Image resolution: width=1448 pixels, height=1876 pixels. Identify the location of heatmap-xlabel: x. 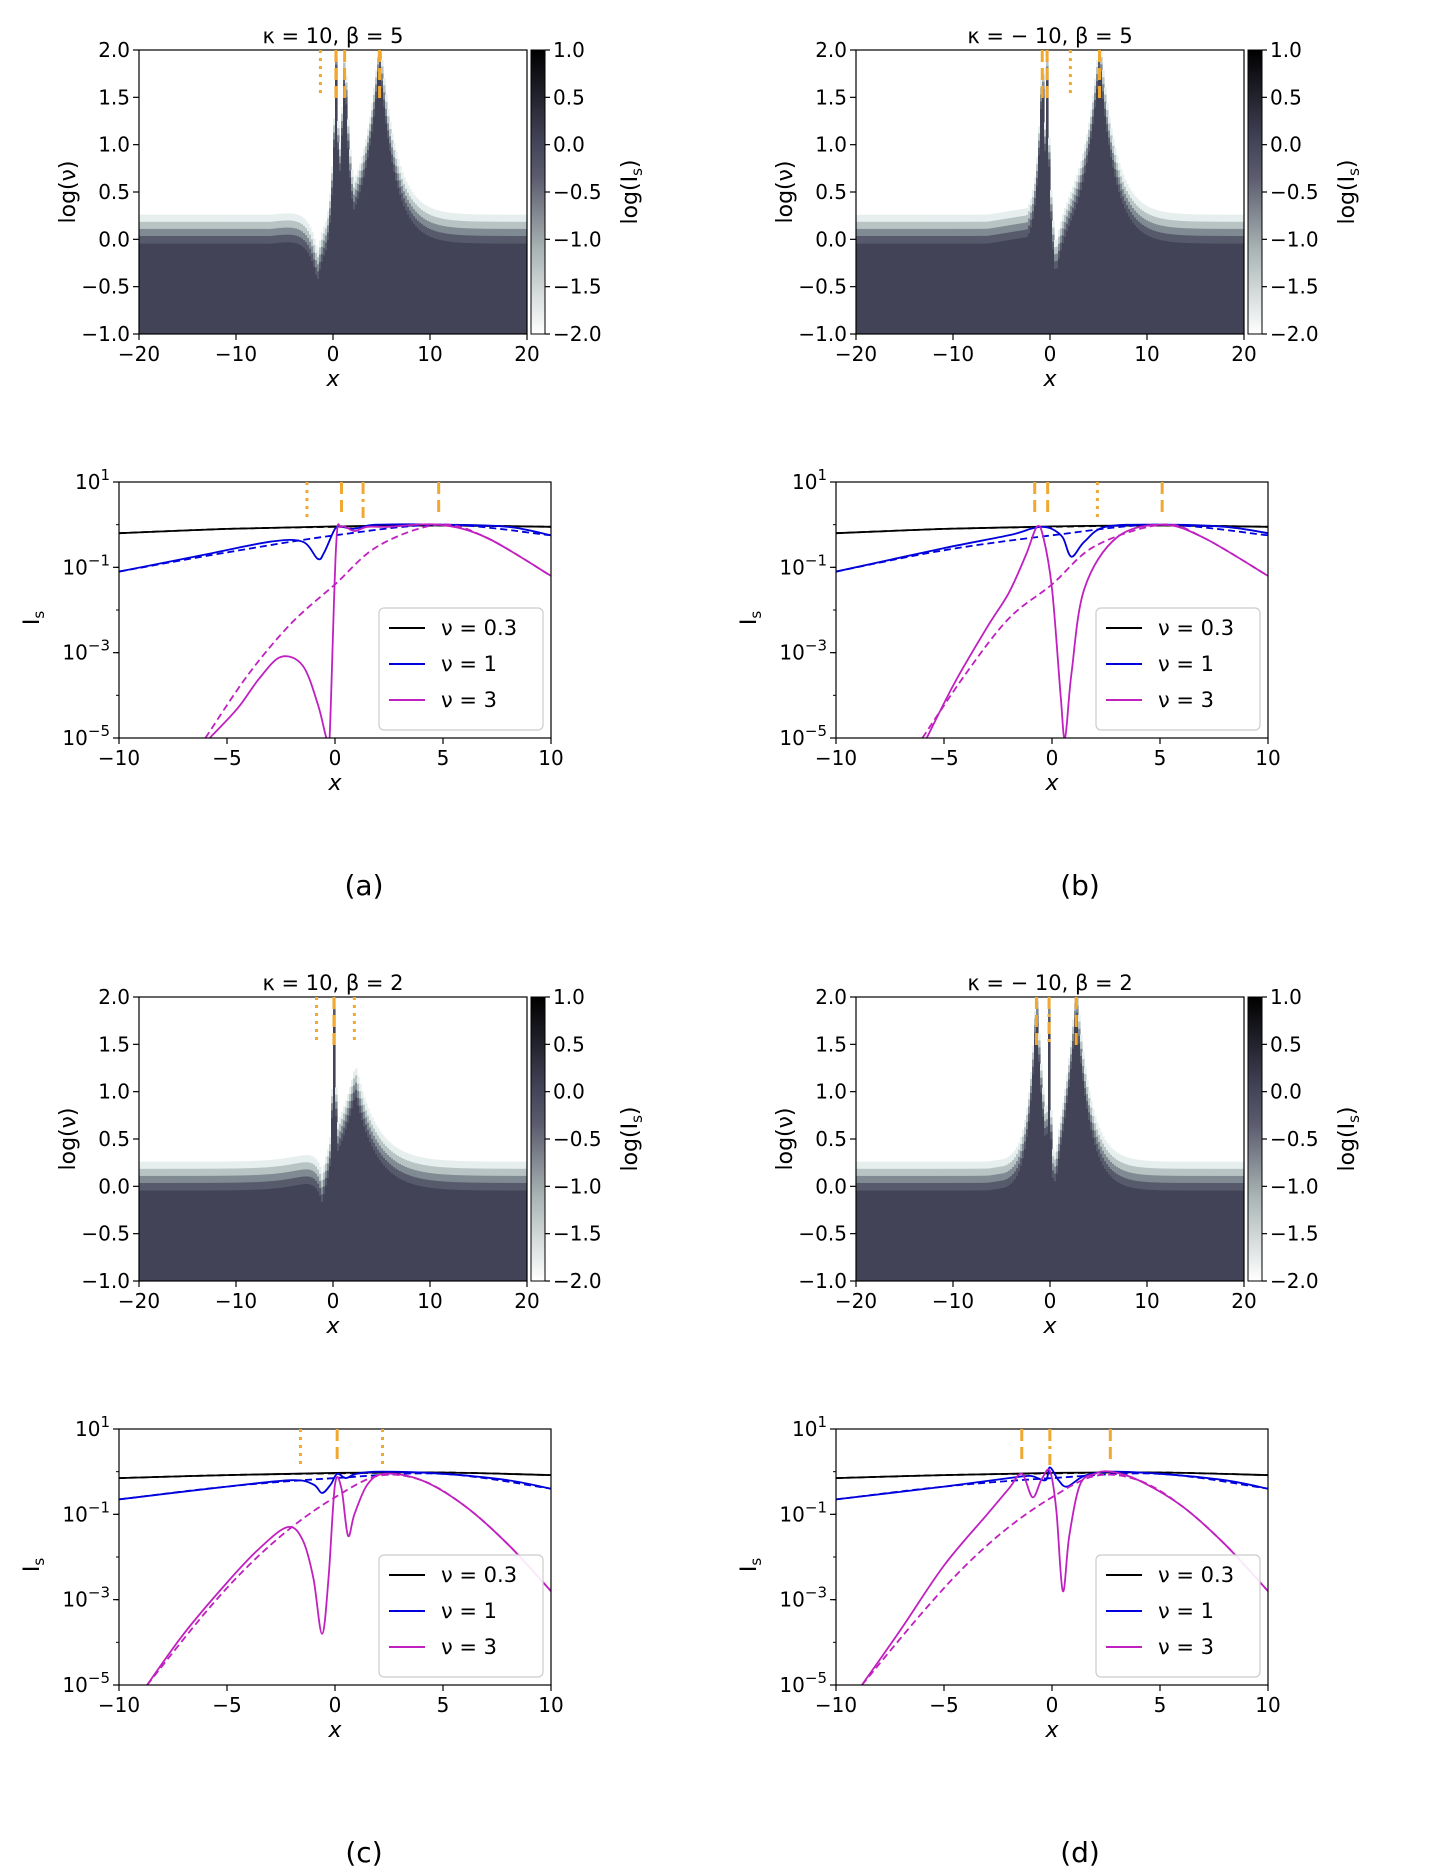
(332, 1326).